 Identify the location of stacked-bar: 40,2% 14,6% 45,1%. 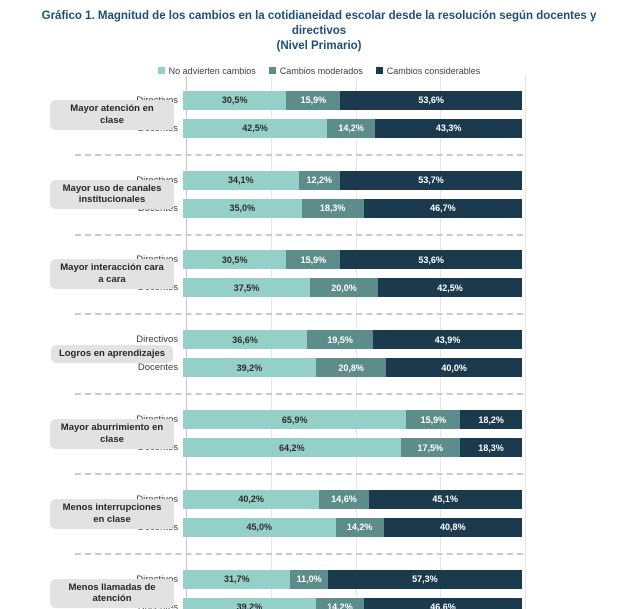
(352, 499).